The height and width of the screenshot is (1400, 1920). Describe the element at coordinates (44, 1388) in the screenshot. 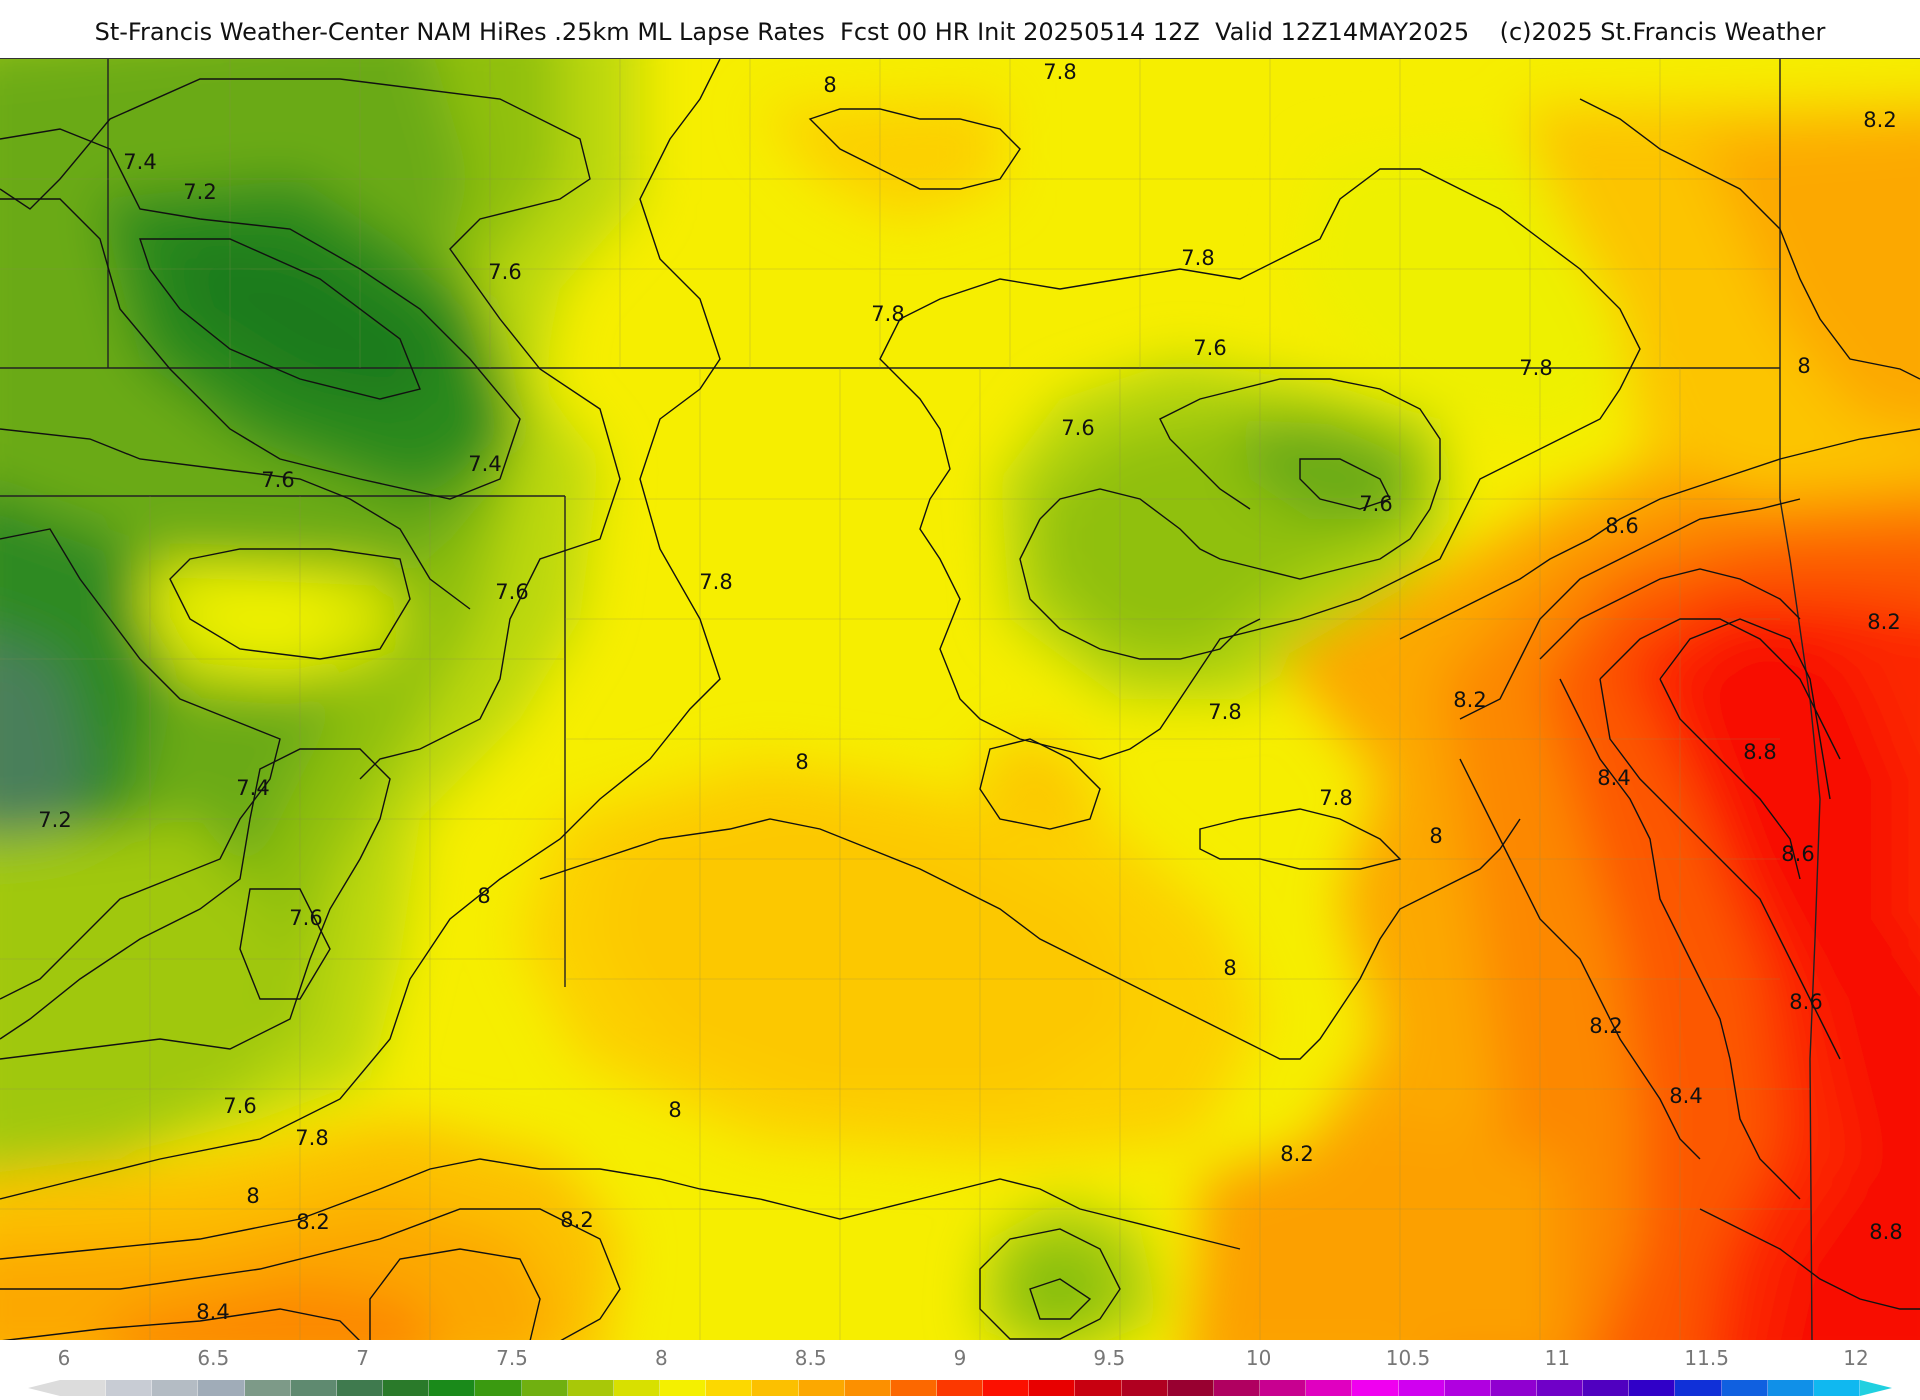

I see `colorbar-left-arrow` at that location.